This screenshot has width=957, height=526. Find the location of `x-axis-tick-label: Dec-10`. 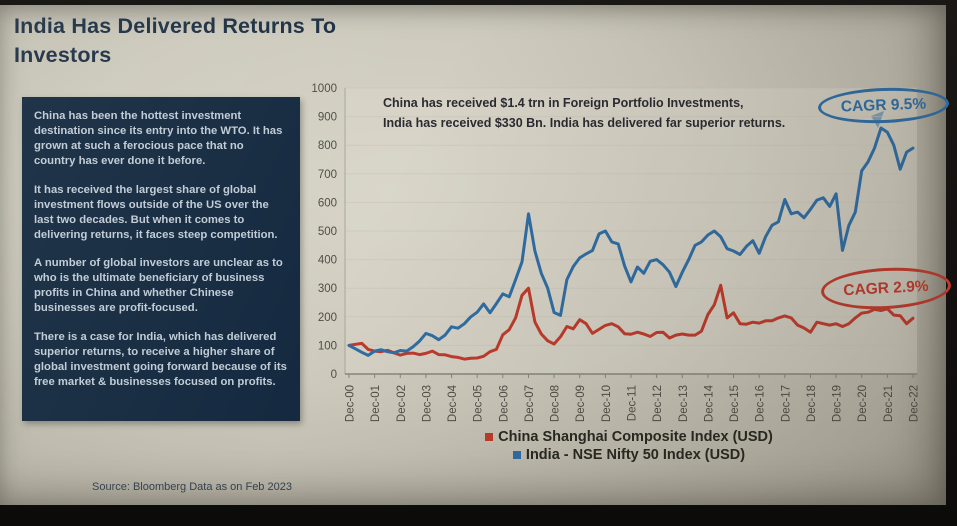

x-axis-tick-label: Dec-10 is located at coordinates (607, 403).